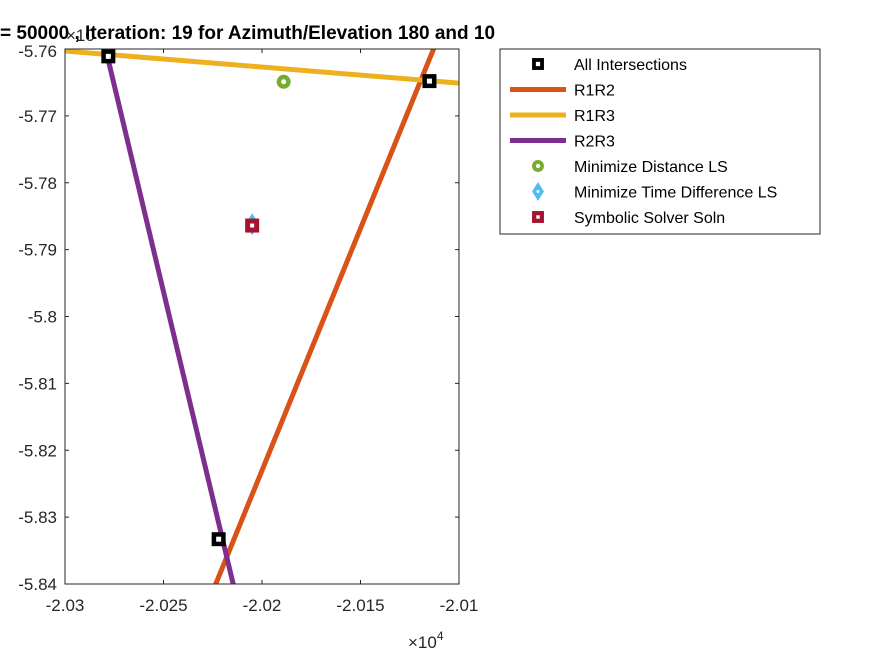  I want to click on y-tick-label: -5.81, so click(37, 383).